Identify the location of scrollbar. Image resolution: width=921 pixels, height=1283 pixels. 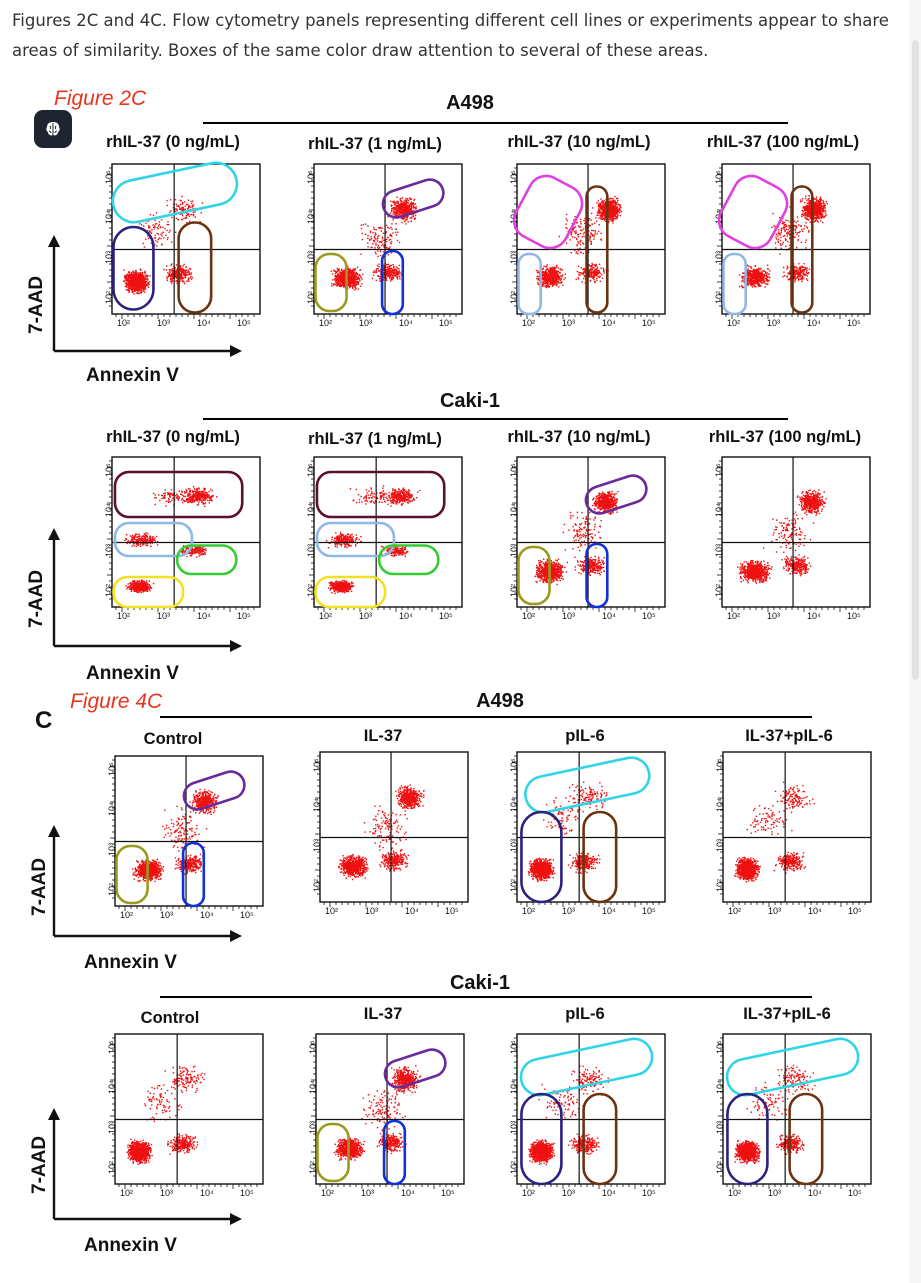
(915, 641).